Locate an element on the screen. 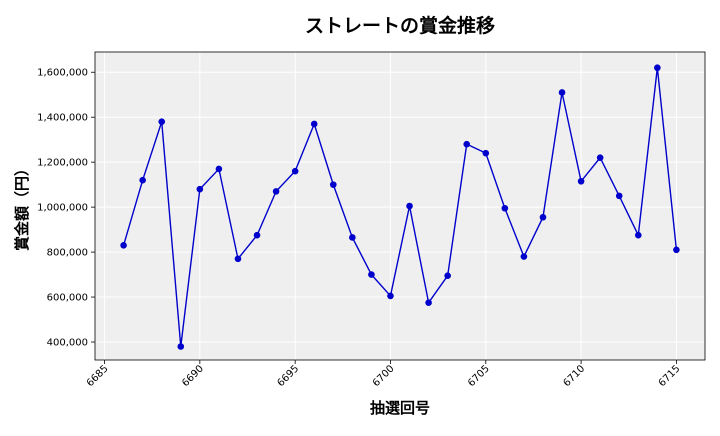  y-tick-label: 400,000 is located at coordinates (67, 343).